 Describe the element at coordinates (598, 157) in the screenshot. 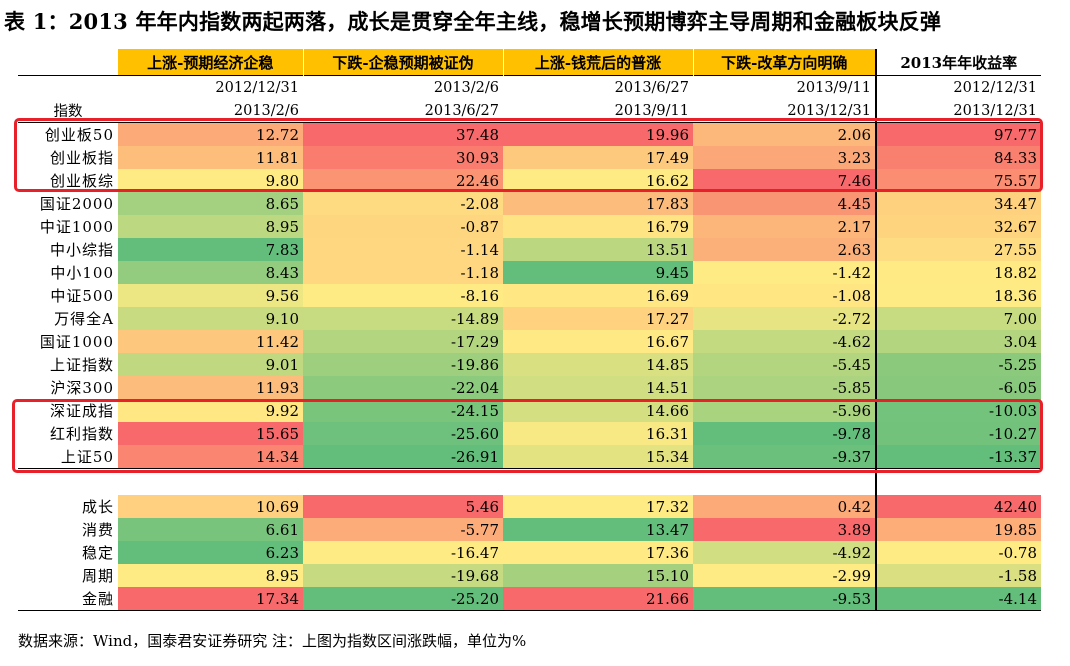

I see `index-row-value: 17.49` at that location.